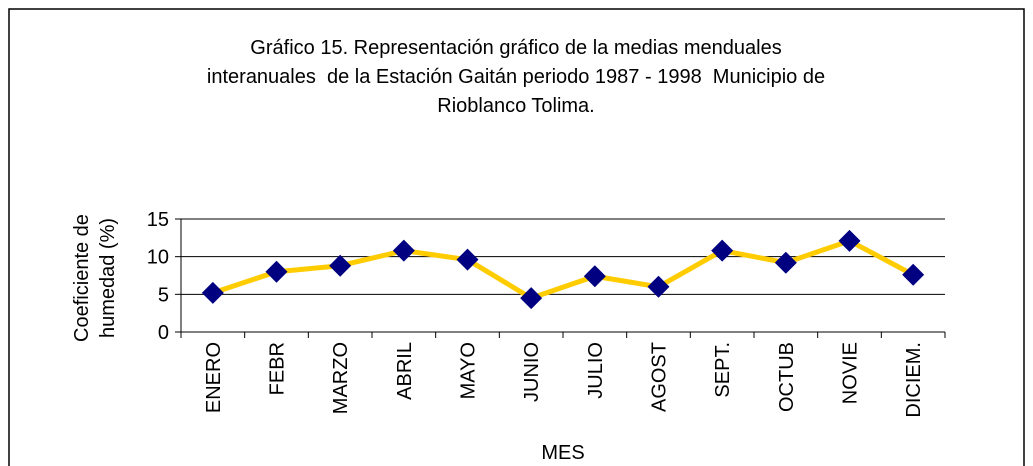 Image resolution: width=1033 pixels, height=466 pixels. I want to click on y-tick-label: 5, so click(163, 295).